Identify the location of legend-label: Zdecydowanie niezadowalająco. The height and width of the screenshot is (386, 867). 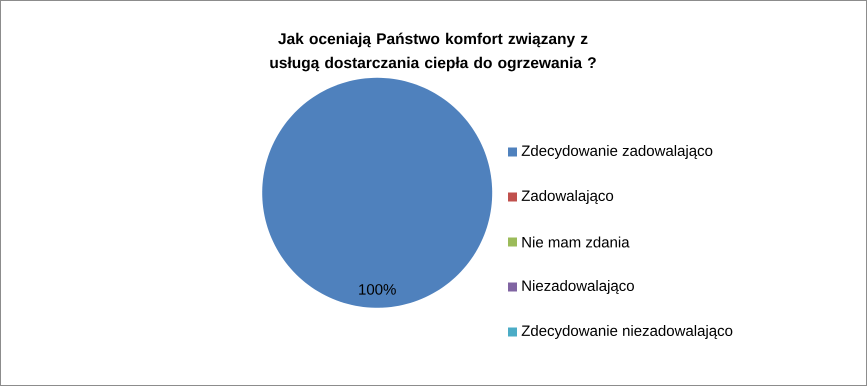
(627, 332).